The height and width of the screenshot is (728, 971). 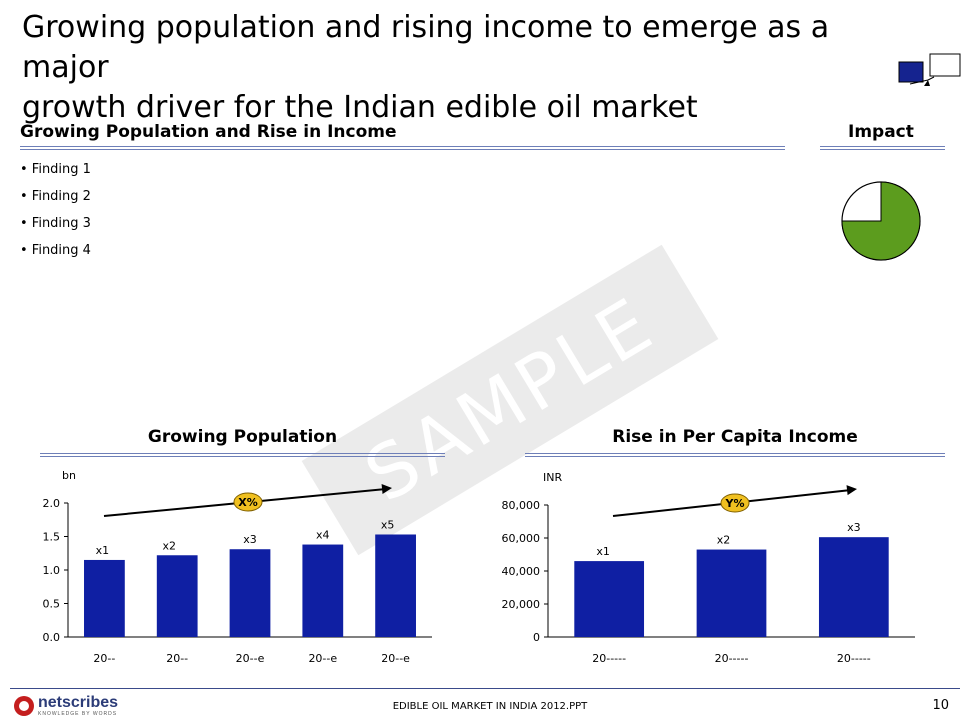 What do you see at coordinates (52, 637) in the screenshot?
I see `y-tick-label: 0.0` at bounding box center [52, 637].